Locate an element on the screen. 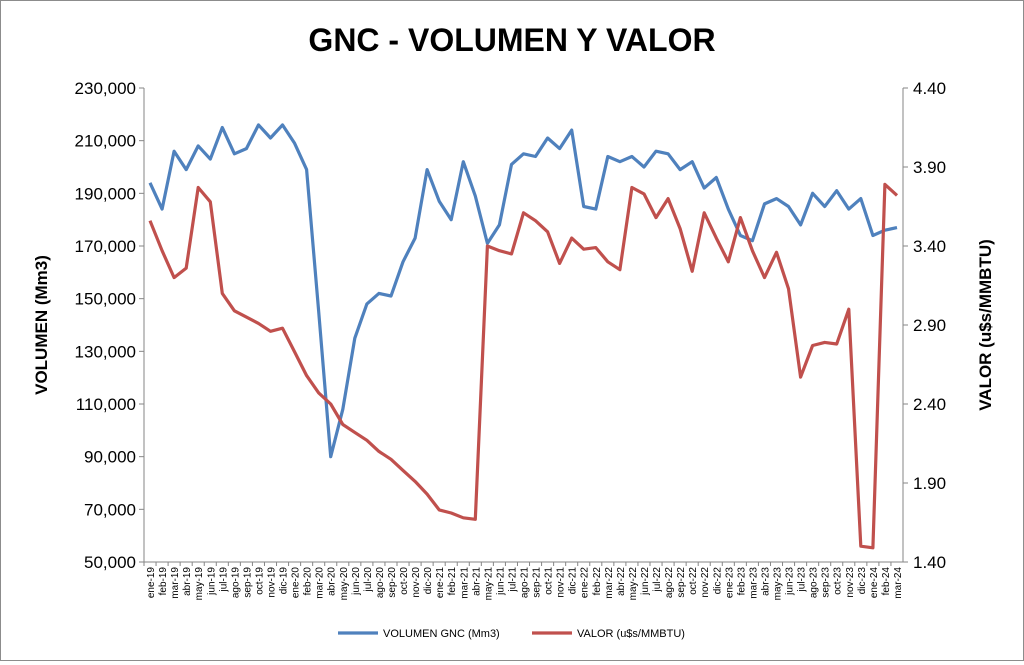  x-tick-label: abr-23 is located at coordinates (765, 581).